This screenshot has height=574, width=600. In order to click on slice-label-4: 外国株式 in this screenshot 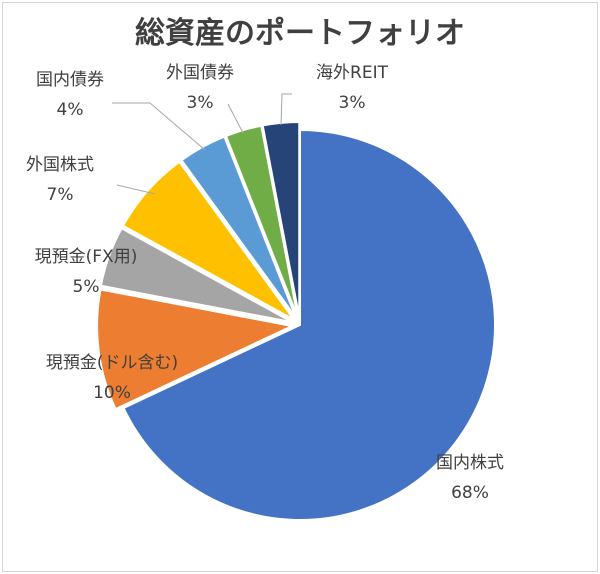, I will do `click(60, 165)`.